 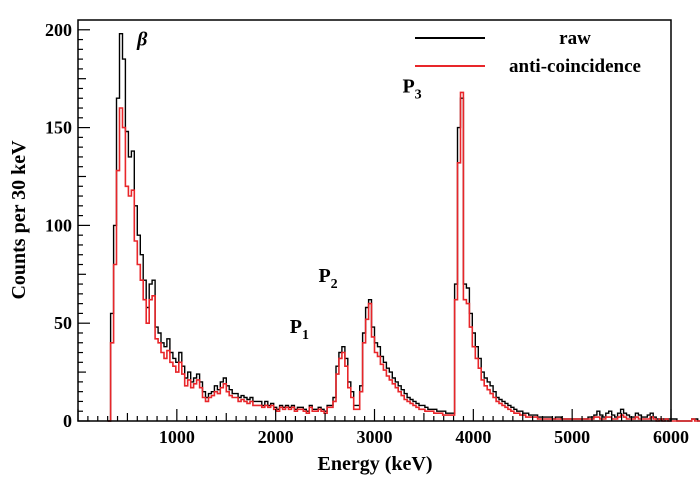 I want to click on y-tick-label: 200, so click(x=58, y=30).